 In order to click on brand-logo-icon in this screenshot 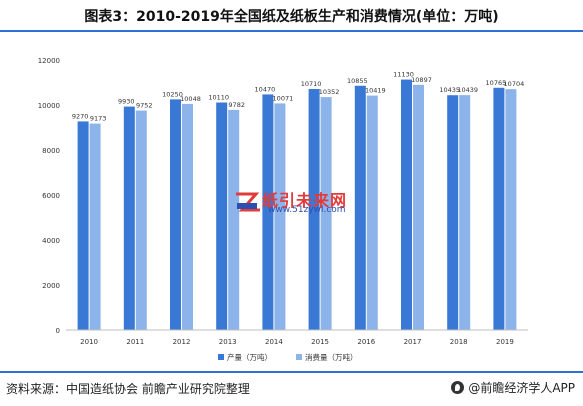, I will do `click(458, 387)`.